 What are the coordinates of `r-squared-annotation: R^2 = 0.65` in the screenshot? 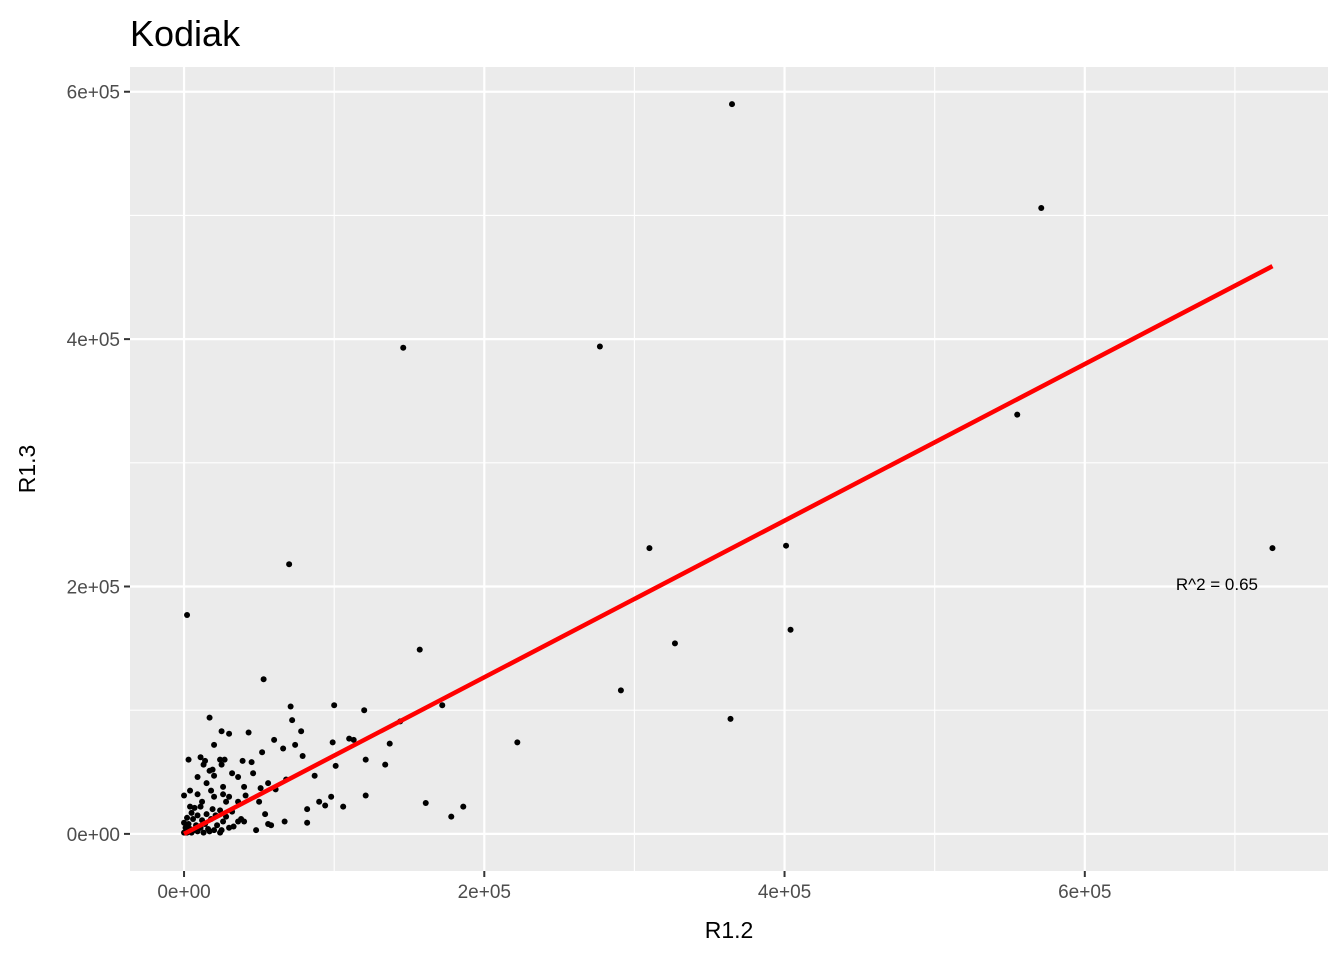 It's located at (1217, 584).